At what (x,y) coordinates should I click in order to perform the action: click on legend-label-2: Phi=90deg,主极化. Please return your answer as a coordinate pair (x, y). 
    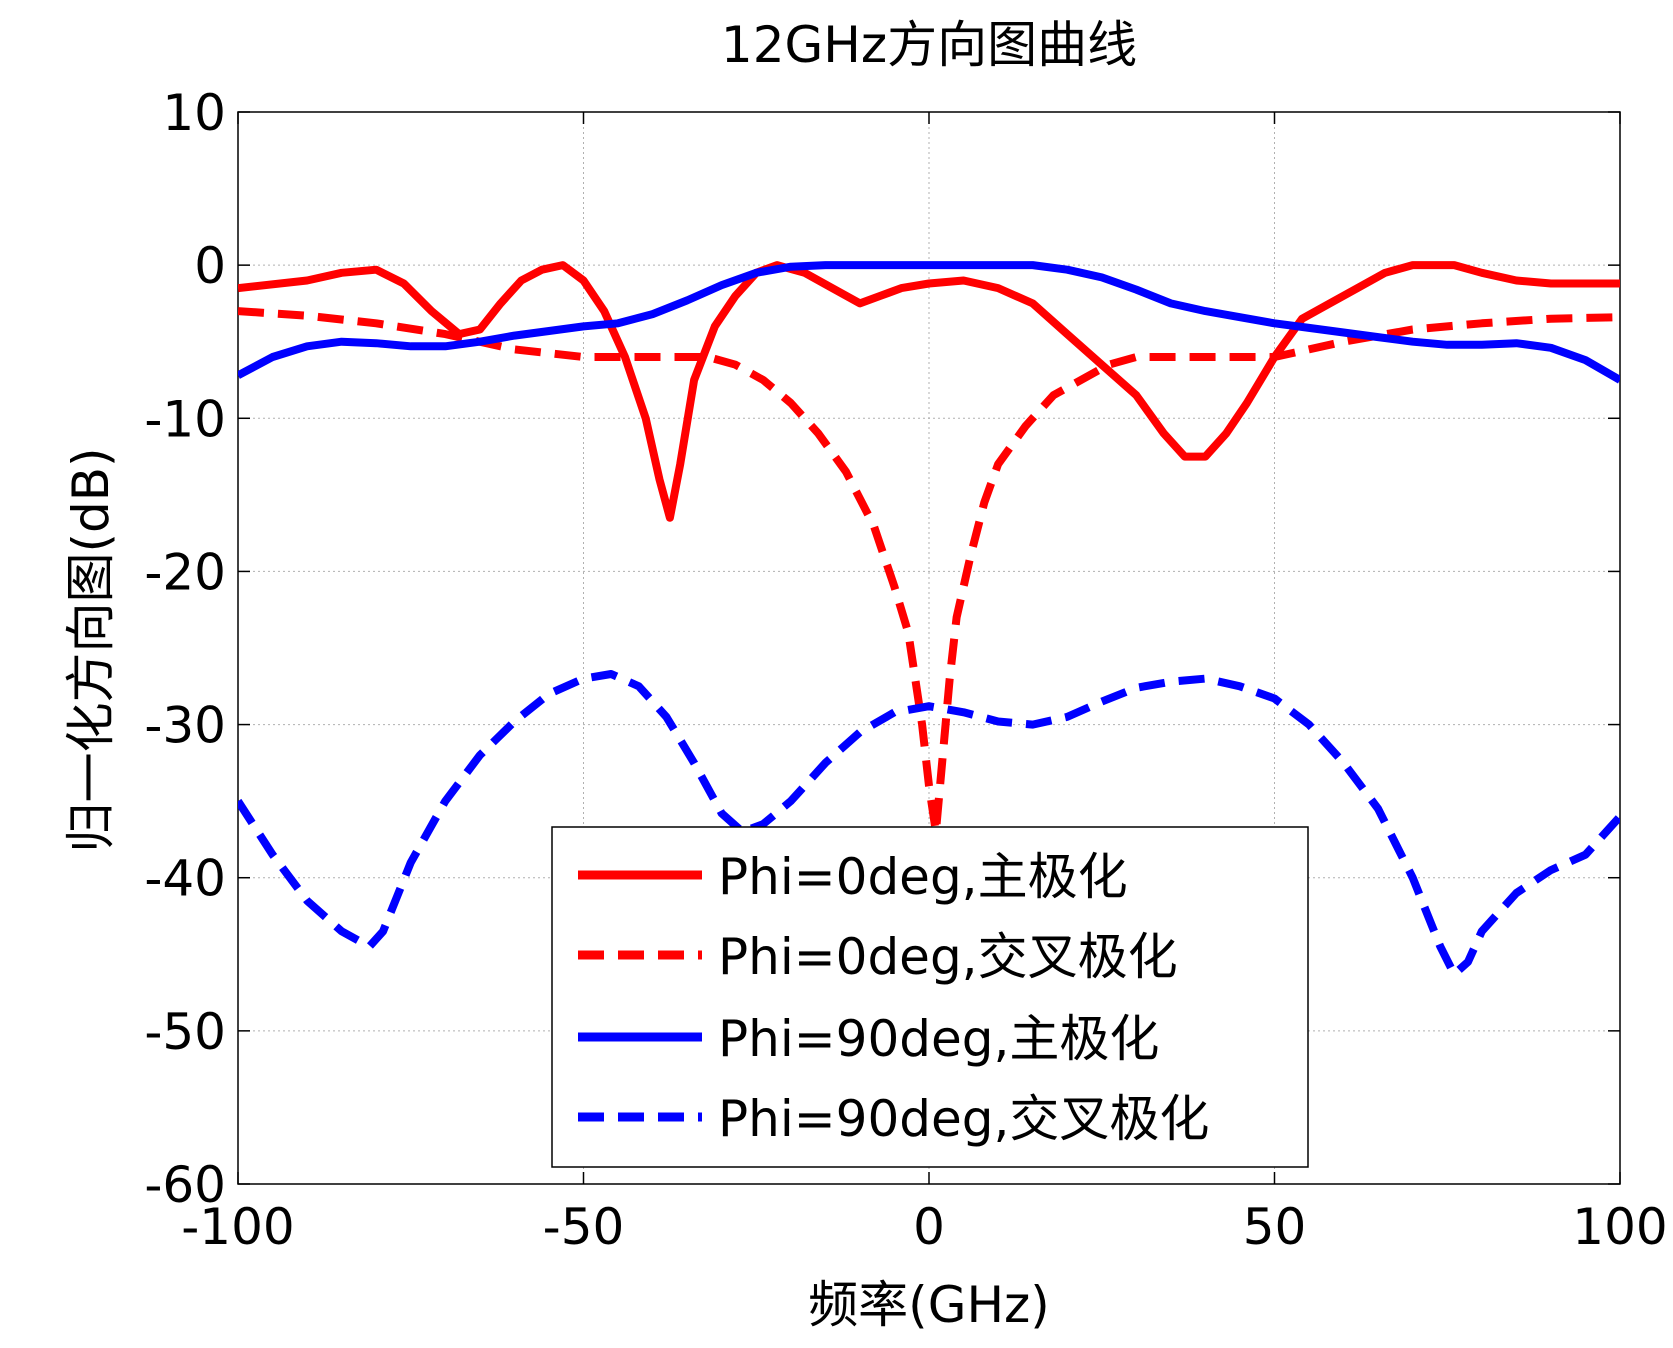
    Looking at the image, I should click on (938, 1039).